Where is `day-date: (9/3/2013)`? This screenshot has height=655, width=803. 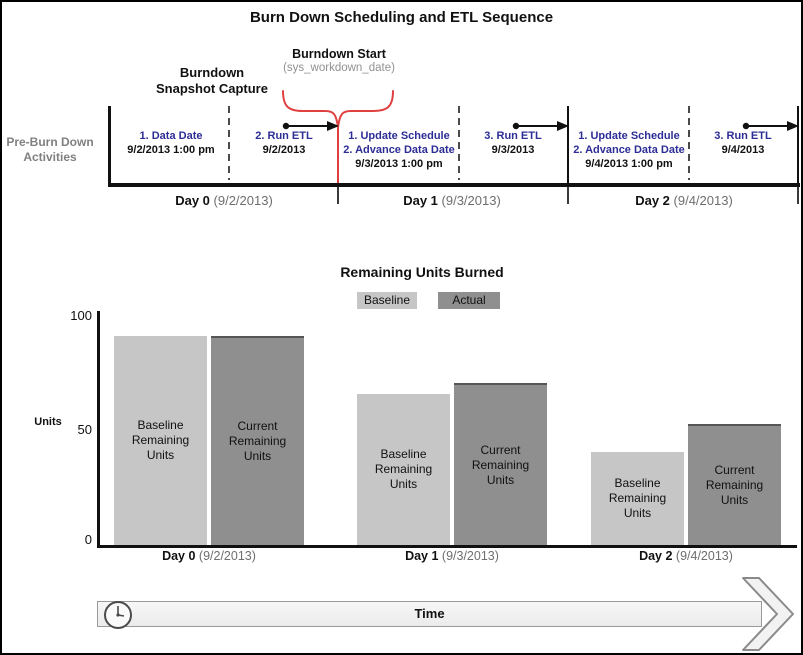
day-date: (9/3/2013) is located at coordinates (471, 200).